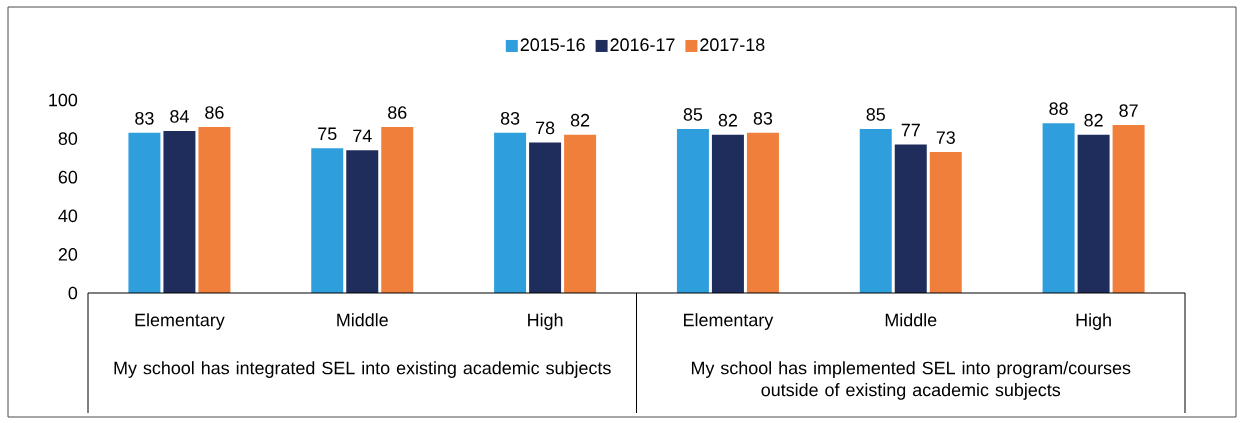 This screenshot has height=423, width=1243. Describe the element at coordinates (68, 216) in the screenshot. I see `y-tick-label: 40` at that location.